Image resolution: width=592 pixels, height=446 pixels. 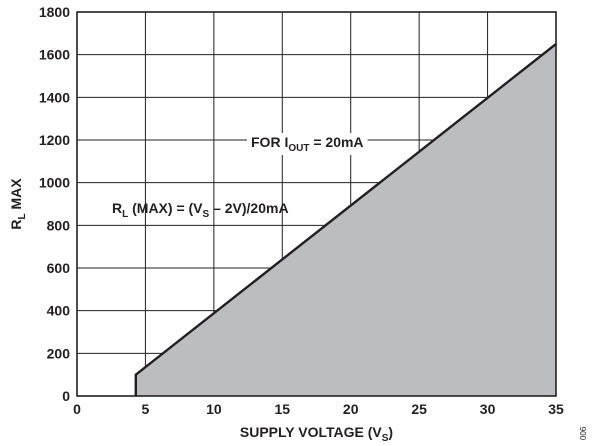 I want to click on x-tick-label: 25, so click(x=419, y=409).